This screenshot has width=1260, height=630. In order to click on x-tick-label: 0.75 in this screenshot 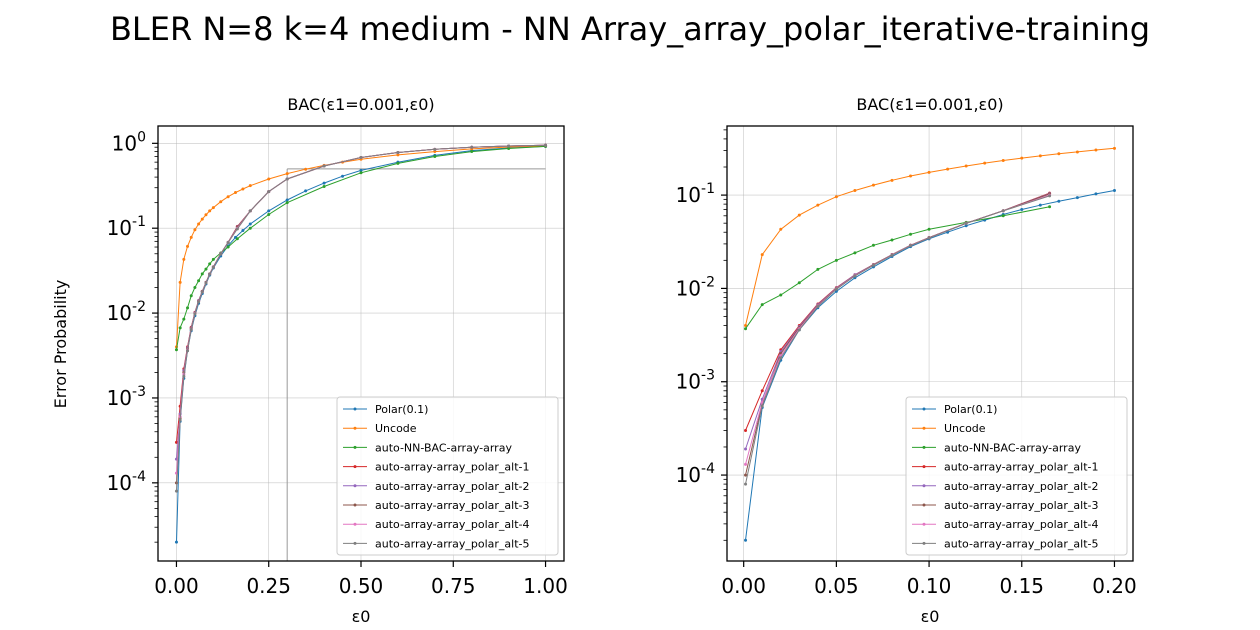, I will do `click(453, 586)`.